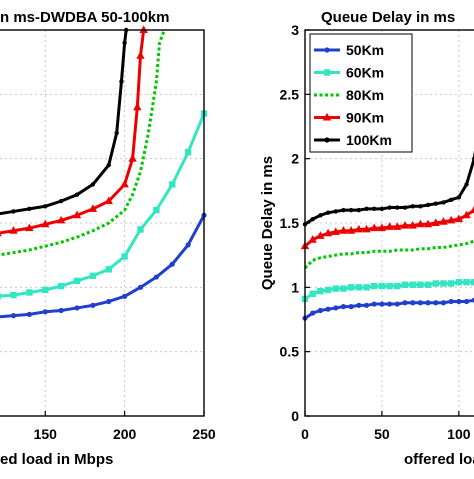 This screenshot has height=479, width=474. Describe the element at coordinates (290, 352) in the screenshot. I see `right-y-tick-label: 0.5` at that location.